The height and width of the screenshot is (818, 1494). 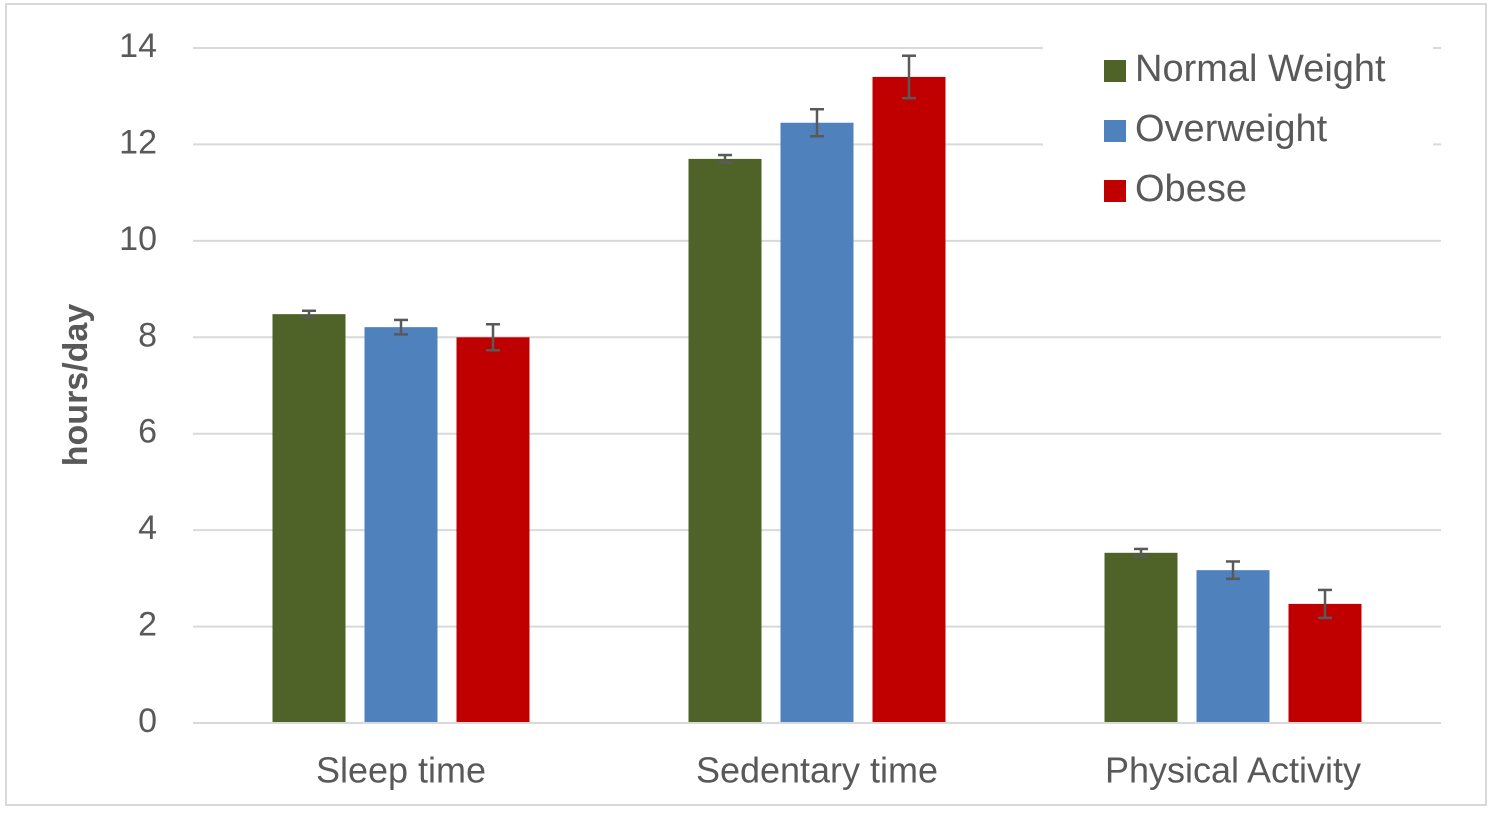 I want to click on x-tick-label: Physical Activity, so click(x=1233, y=770).